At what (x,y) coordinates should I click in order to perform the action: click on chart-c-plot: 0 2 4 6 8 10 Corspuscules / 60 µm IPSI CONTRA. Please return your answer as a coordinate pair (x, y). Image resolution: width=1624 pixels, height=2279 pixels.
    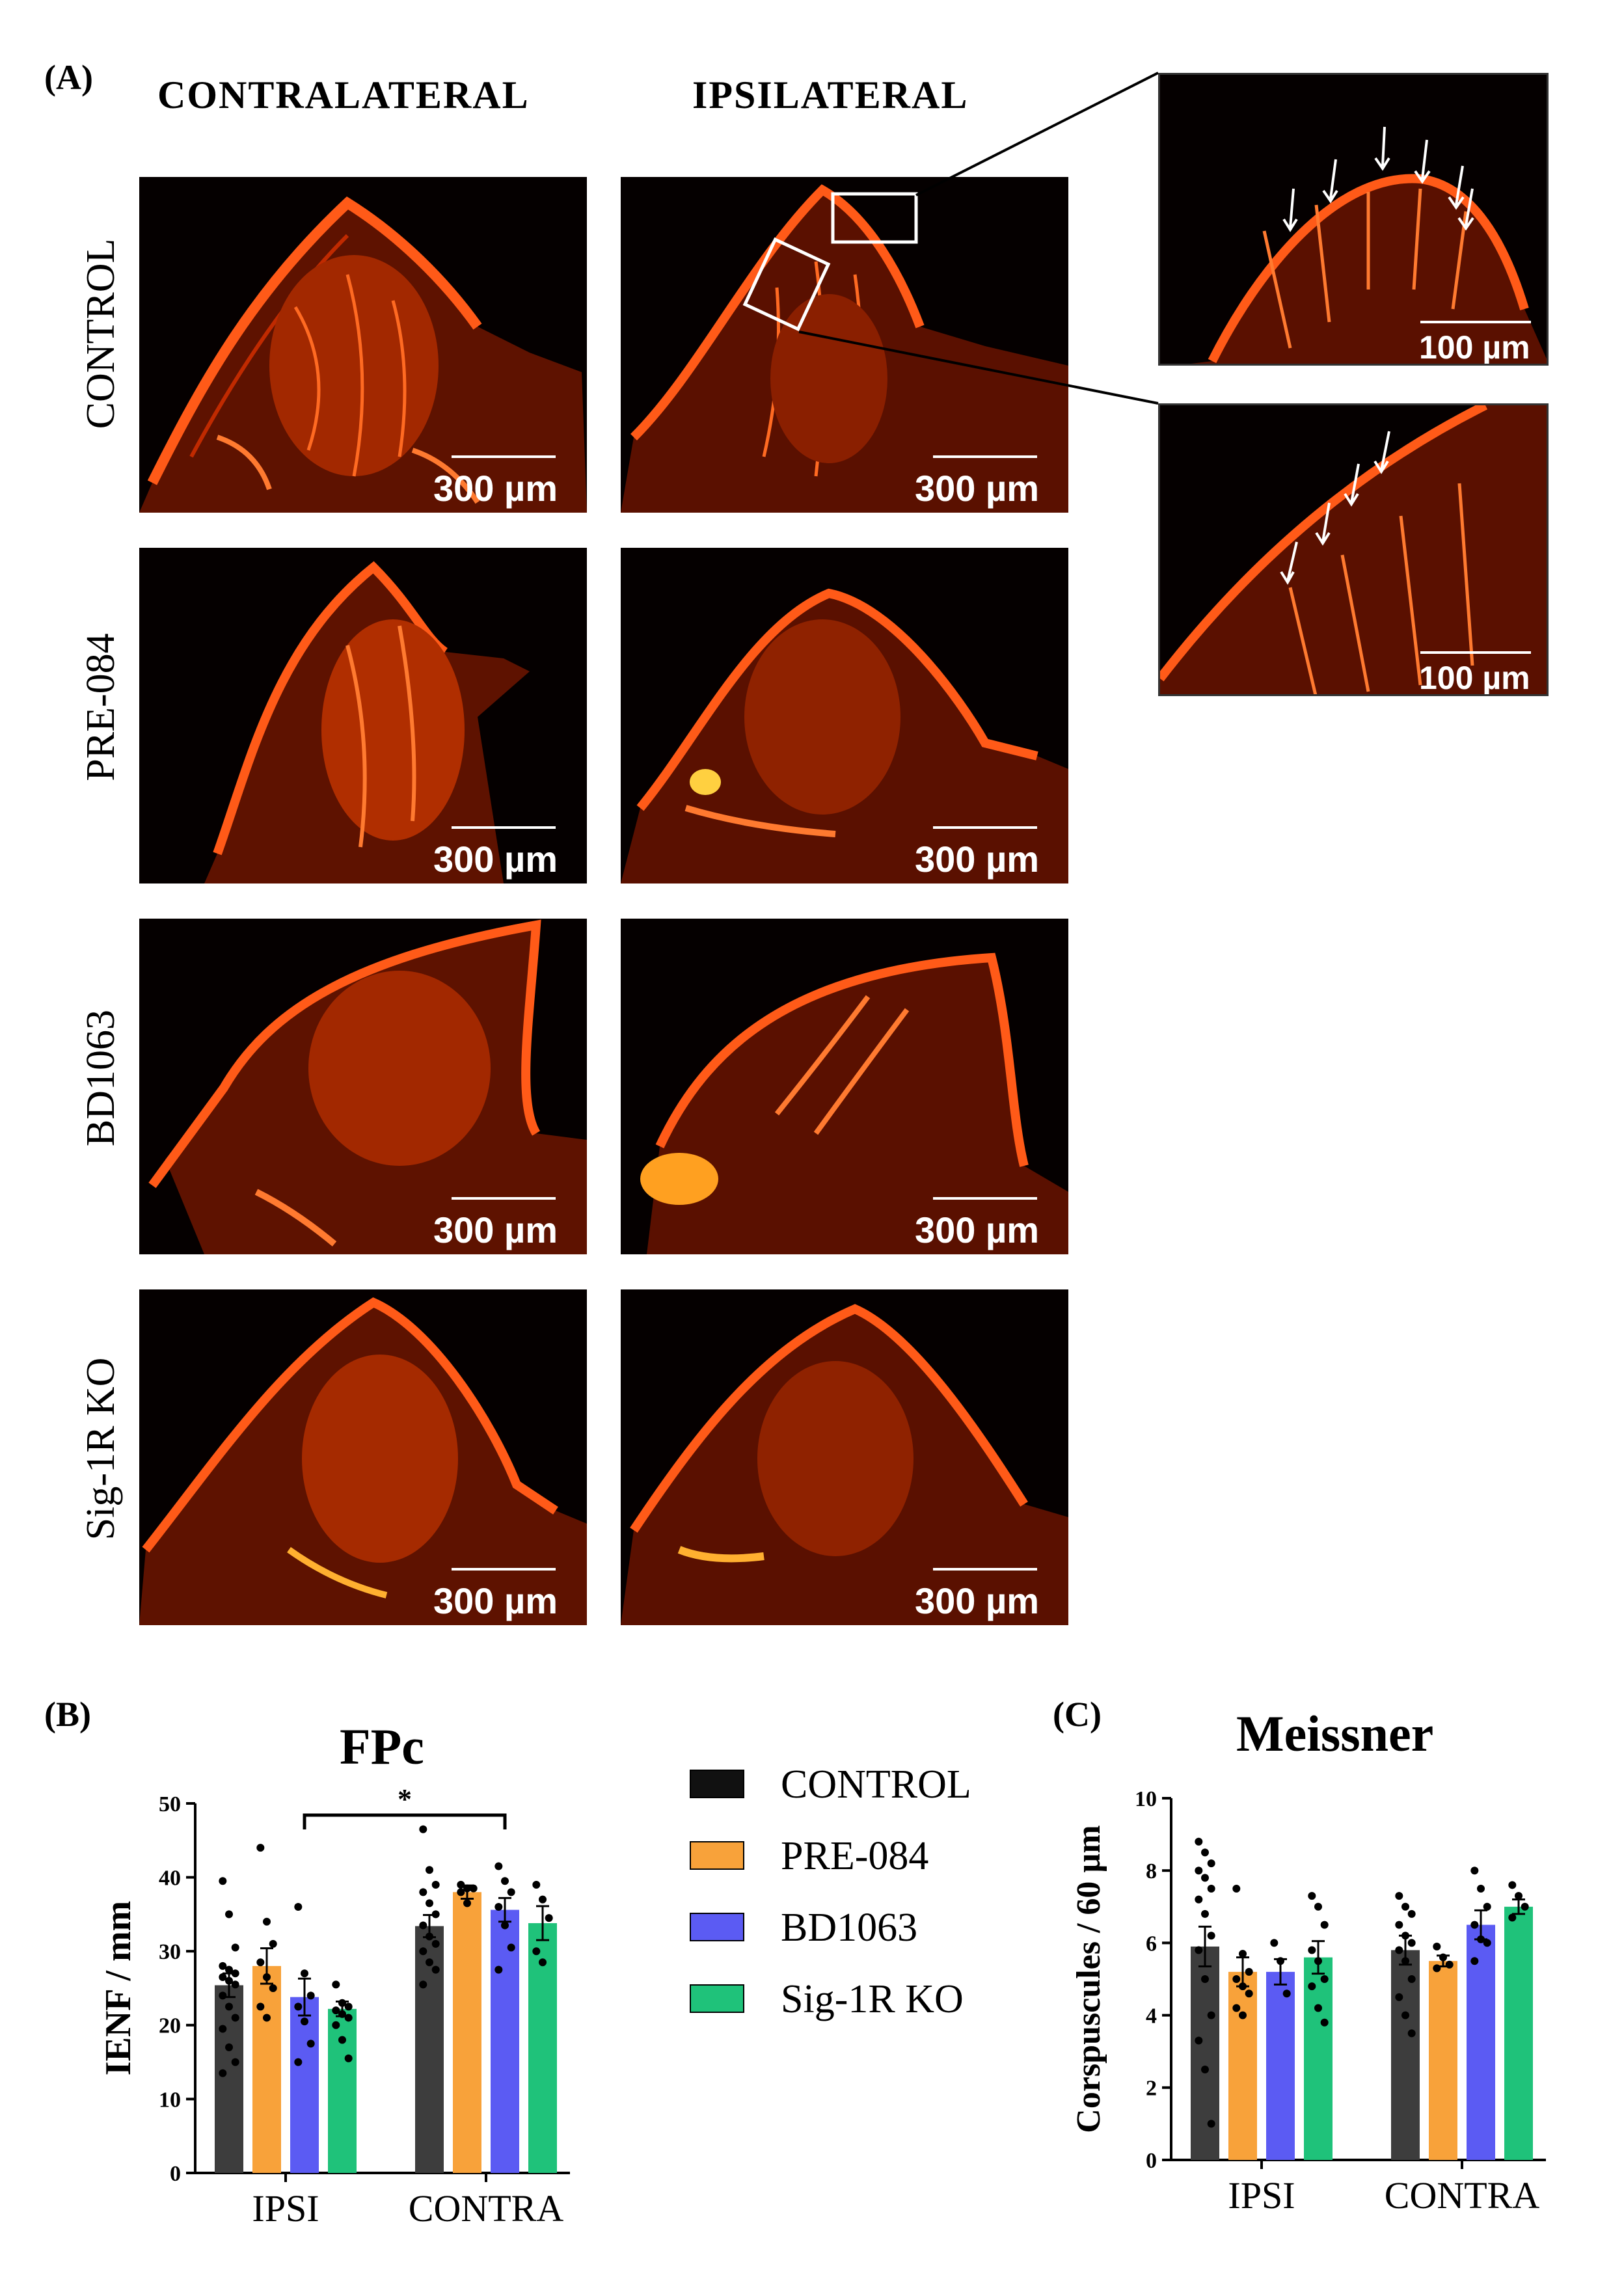
    Looking at the image, I should click on (1308, 2002).